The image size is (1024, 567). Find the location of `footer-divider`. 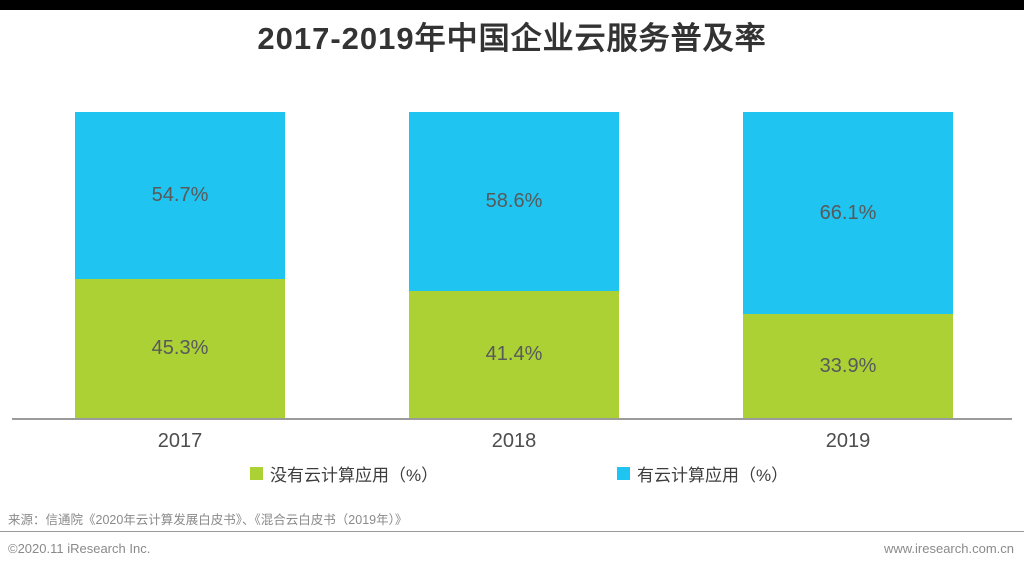

footer-divider is located at coordinates (512, 531).